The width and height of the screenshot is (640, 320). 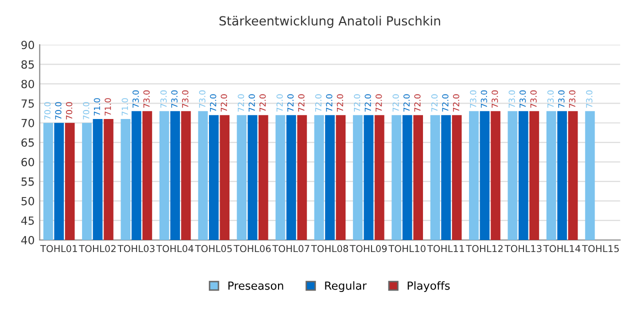 What do you see at coordinates (136, 248) in the screenshot?
I see `x-tick-label: TOHL03` at bounding box center [136, 248].